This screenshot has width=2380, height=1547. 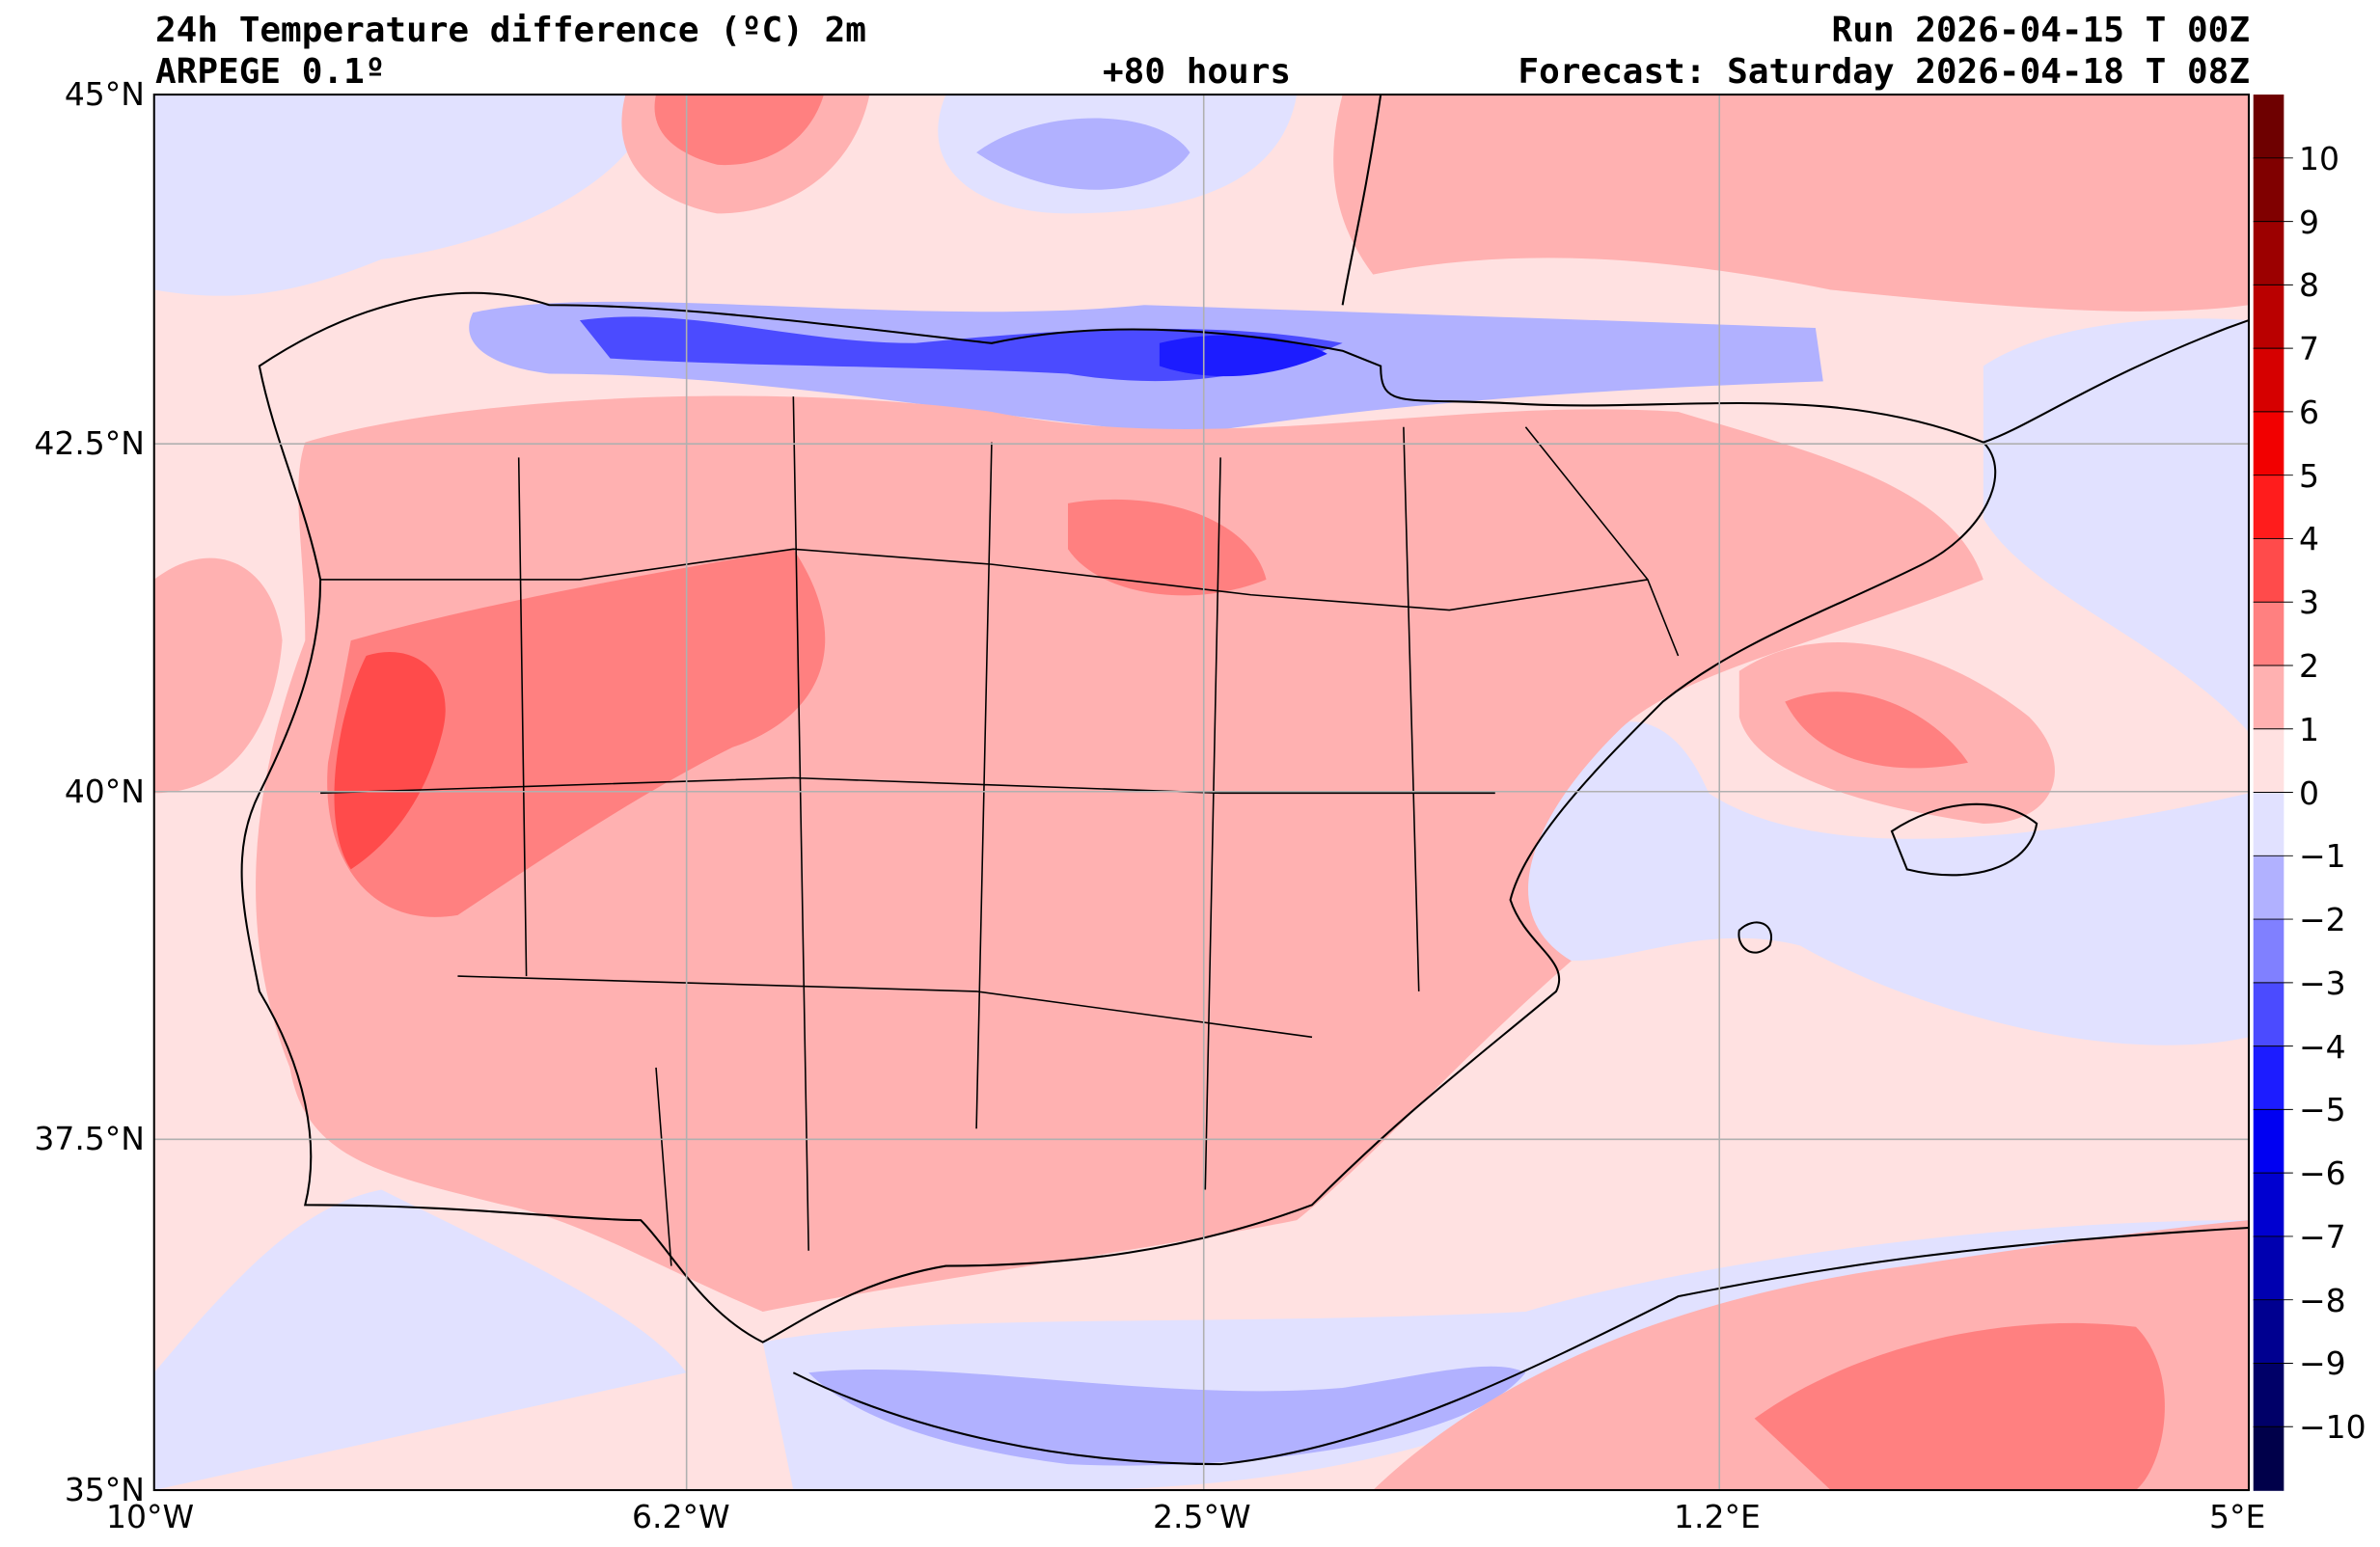 I want to click on lon-label: 5°E, so click(x=2237, y=1516).